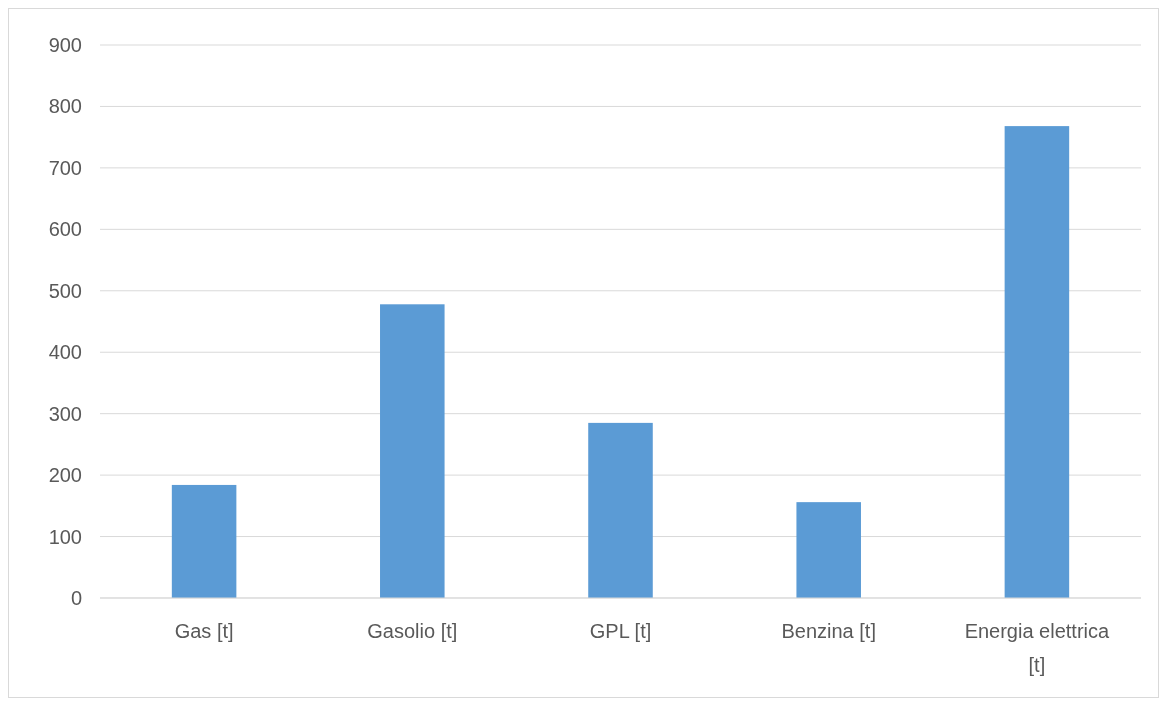  Describe the element at coordinates (65, 106) in the screenshot. I see `y-tick-label: 800` at that location.